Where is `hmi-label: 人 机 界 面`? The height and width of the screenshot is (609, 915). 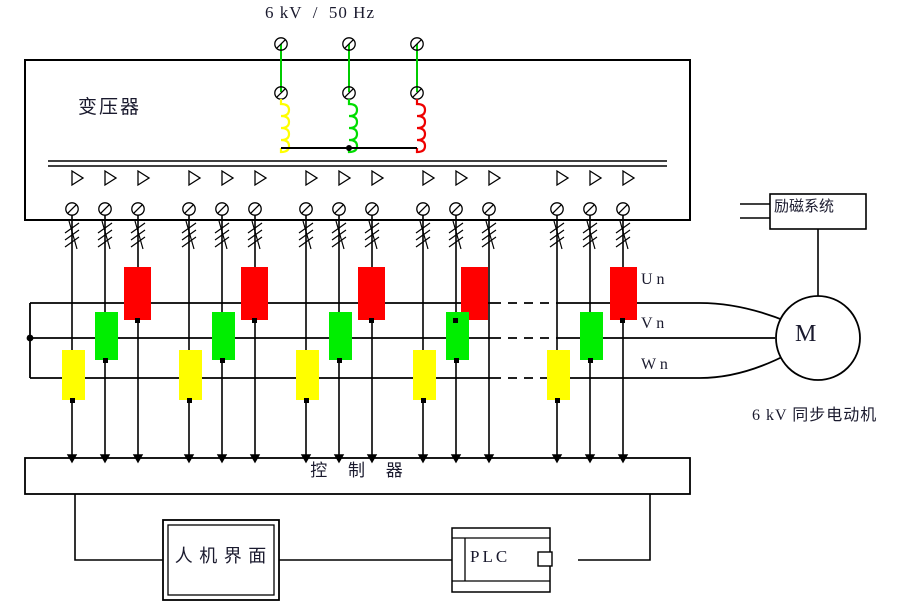 hmi-label: 人 机 界 面 is located at coordinates (221, 556).